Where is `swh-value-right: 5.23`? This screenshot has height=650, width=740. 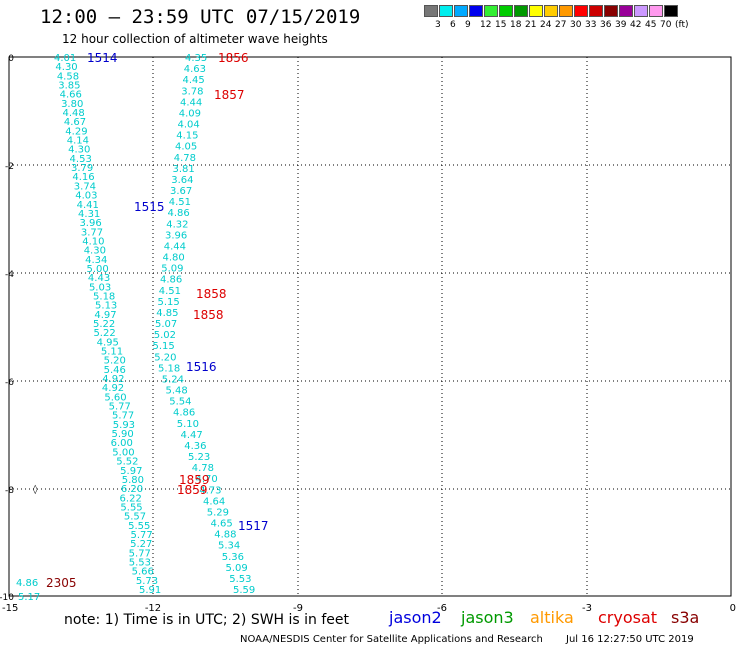
swh-value-right: 5.23 is located at coordinates (199, 457).